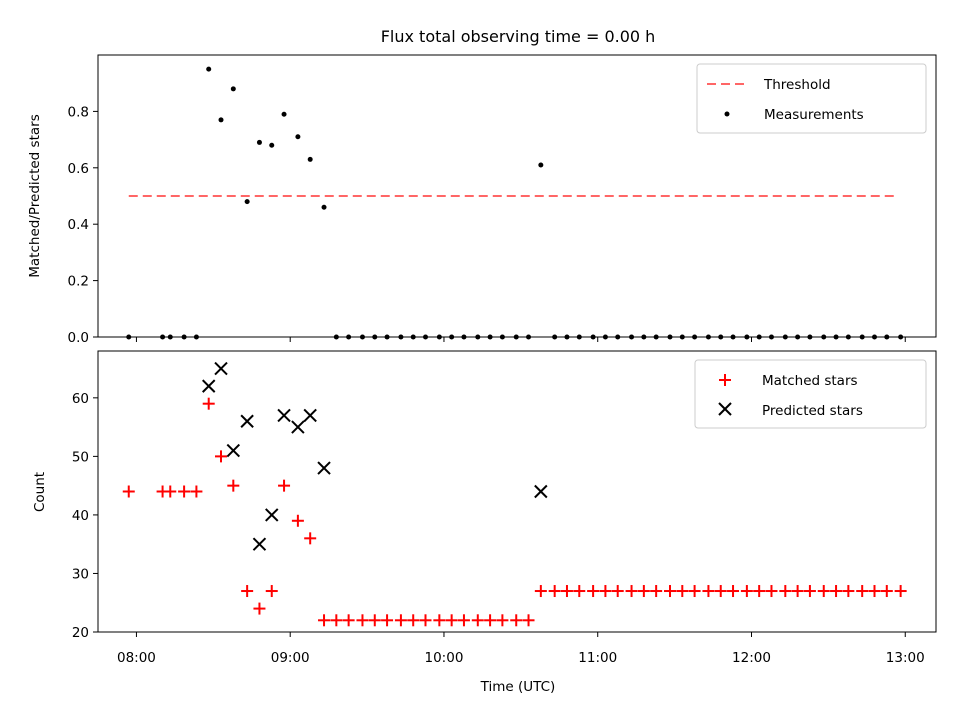 This screenshot has width=960, height=720. I want to click on bottom-y-tick-label: 40, so click(80, 516).